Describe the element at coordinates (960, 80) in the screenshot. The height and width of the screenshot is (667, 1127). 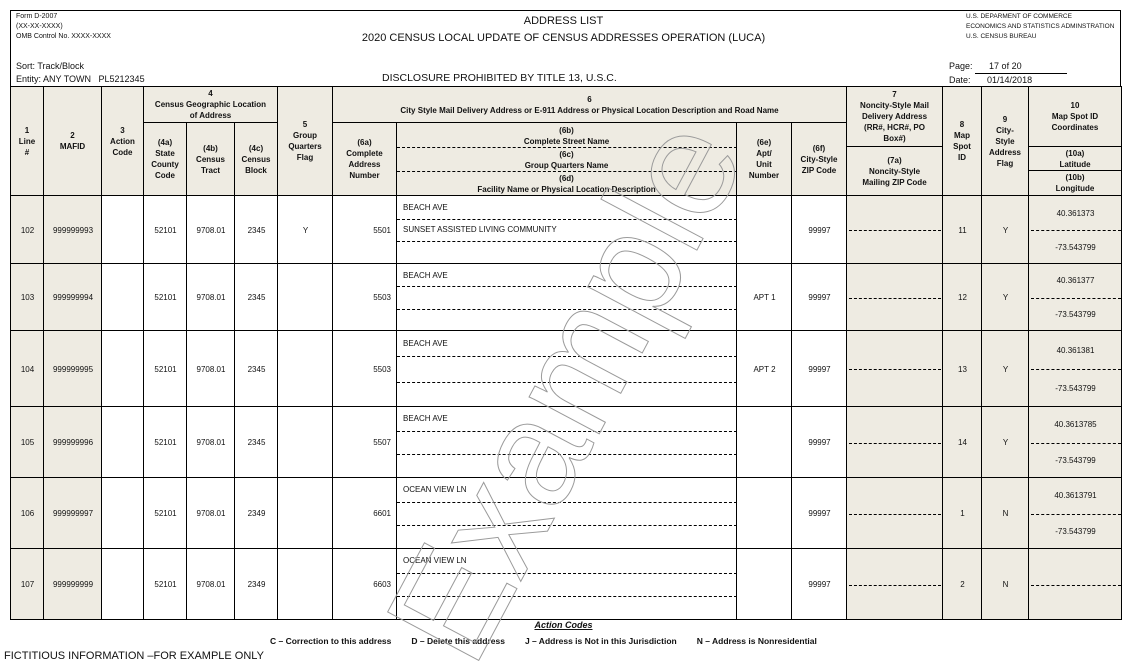
I see `date-label: Date:` at that location.